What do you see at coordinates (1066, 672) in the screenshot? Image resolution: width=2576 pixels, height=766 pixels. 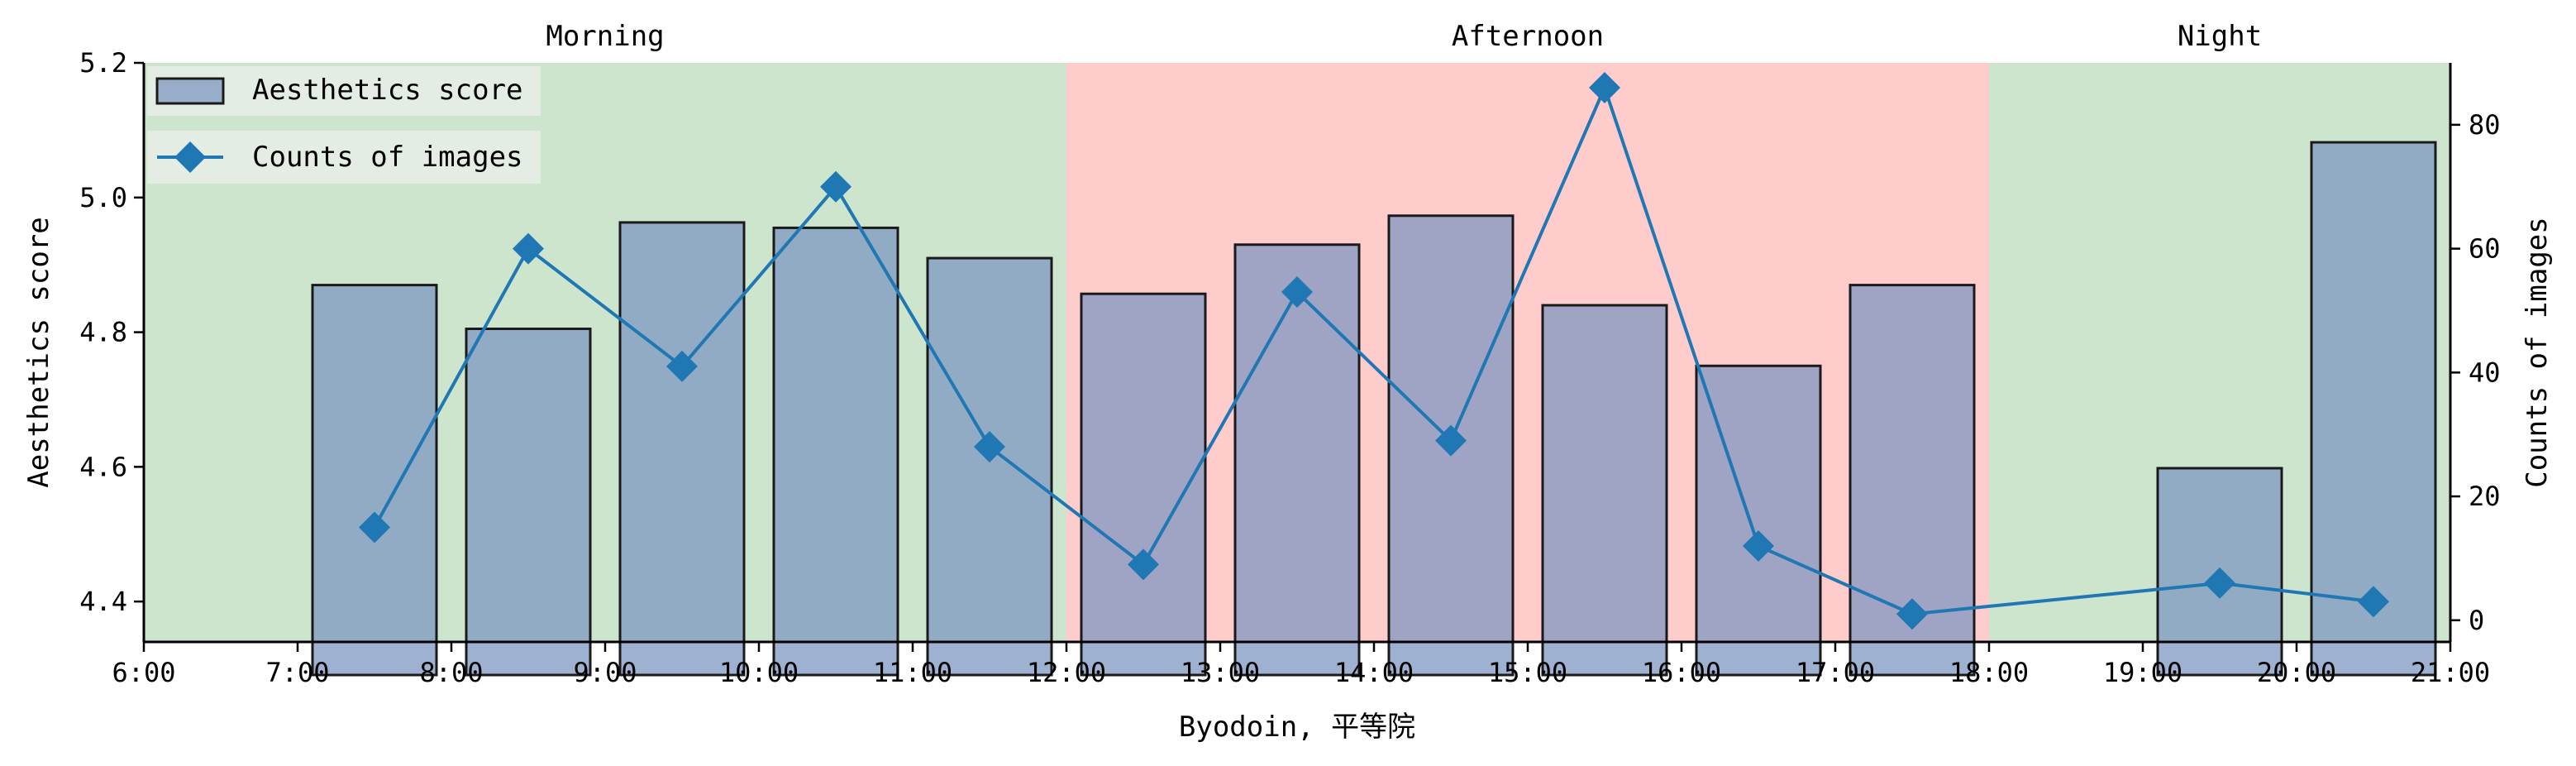 I see `x-tick-label: 12:00` at bounding box center [1066, 672].